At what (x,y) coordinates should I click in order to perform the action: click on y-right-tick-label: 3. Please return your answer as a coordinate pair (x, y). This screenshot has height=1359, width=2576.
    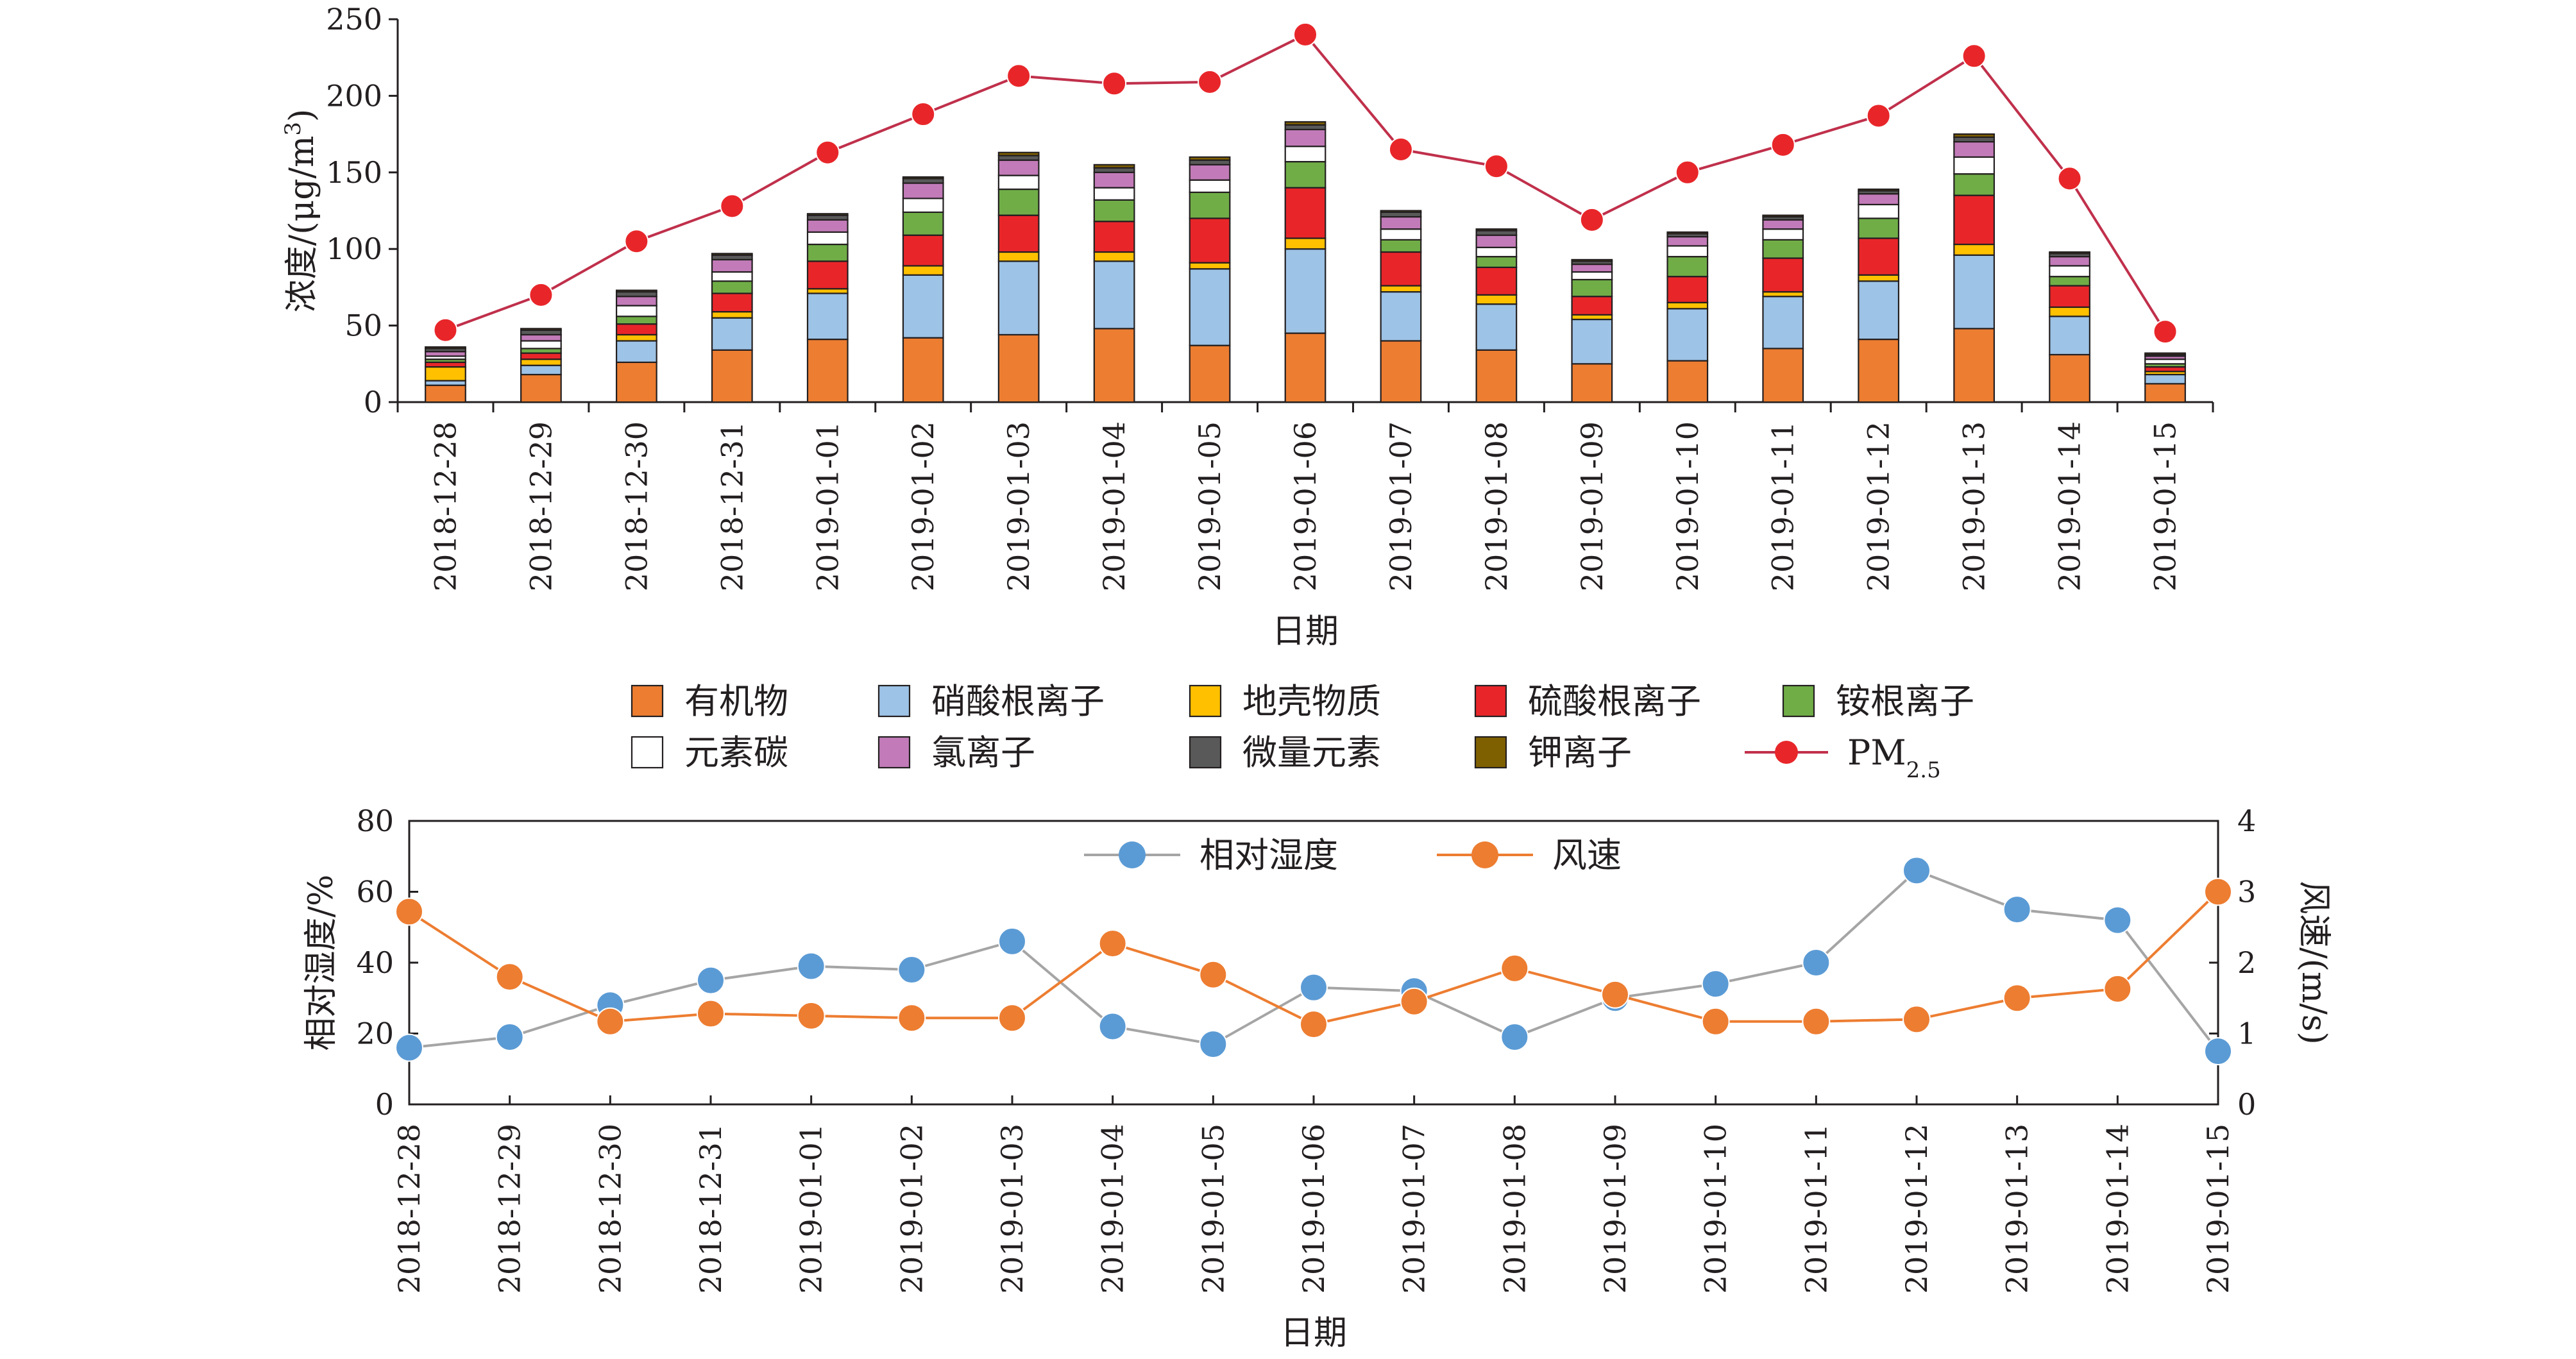
    Looking at the image, I should click on (2246, 892).